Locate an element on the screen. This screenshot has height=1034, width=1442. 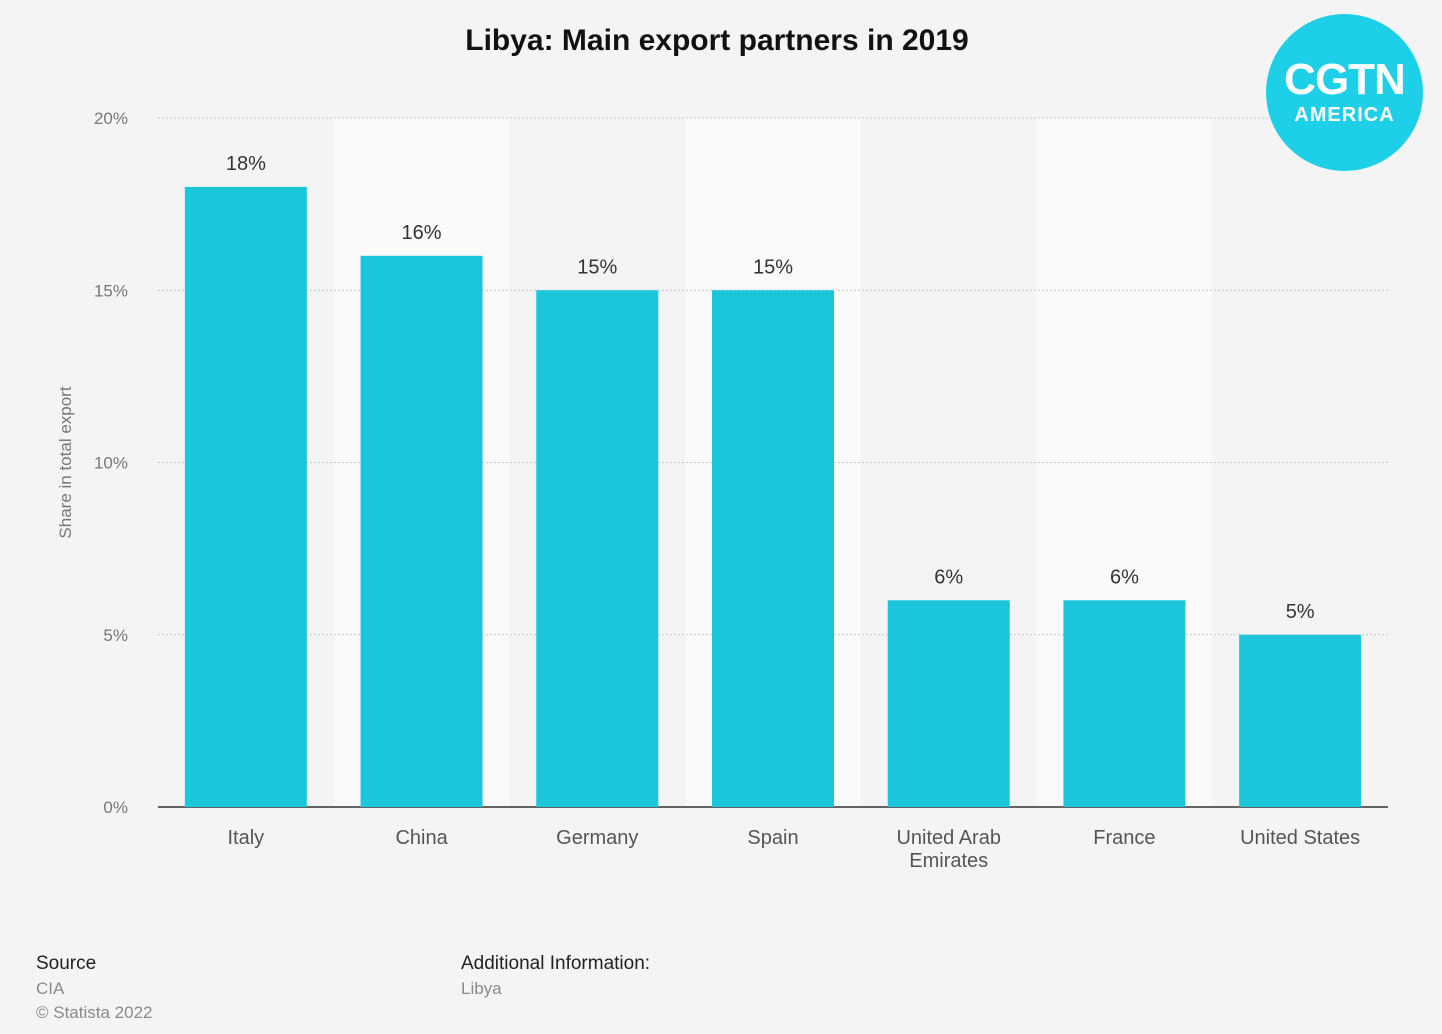
y-tick-label: 20% is located at coordinates (111, 118).